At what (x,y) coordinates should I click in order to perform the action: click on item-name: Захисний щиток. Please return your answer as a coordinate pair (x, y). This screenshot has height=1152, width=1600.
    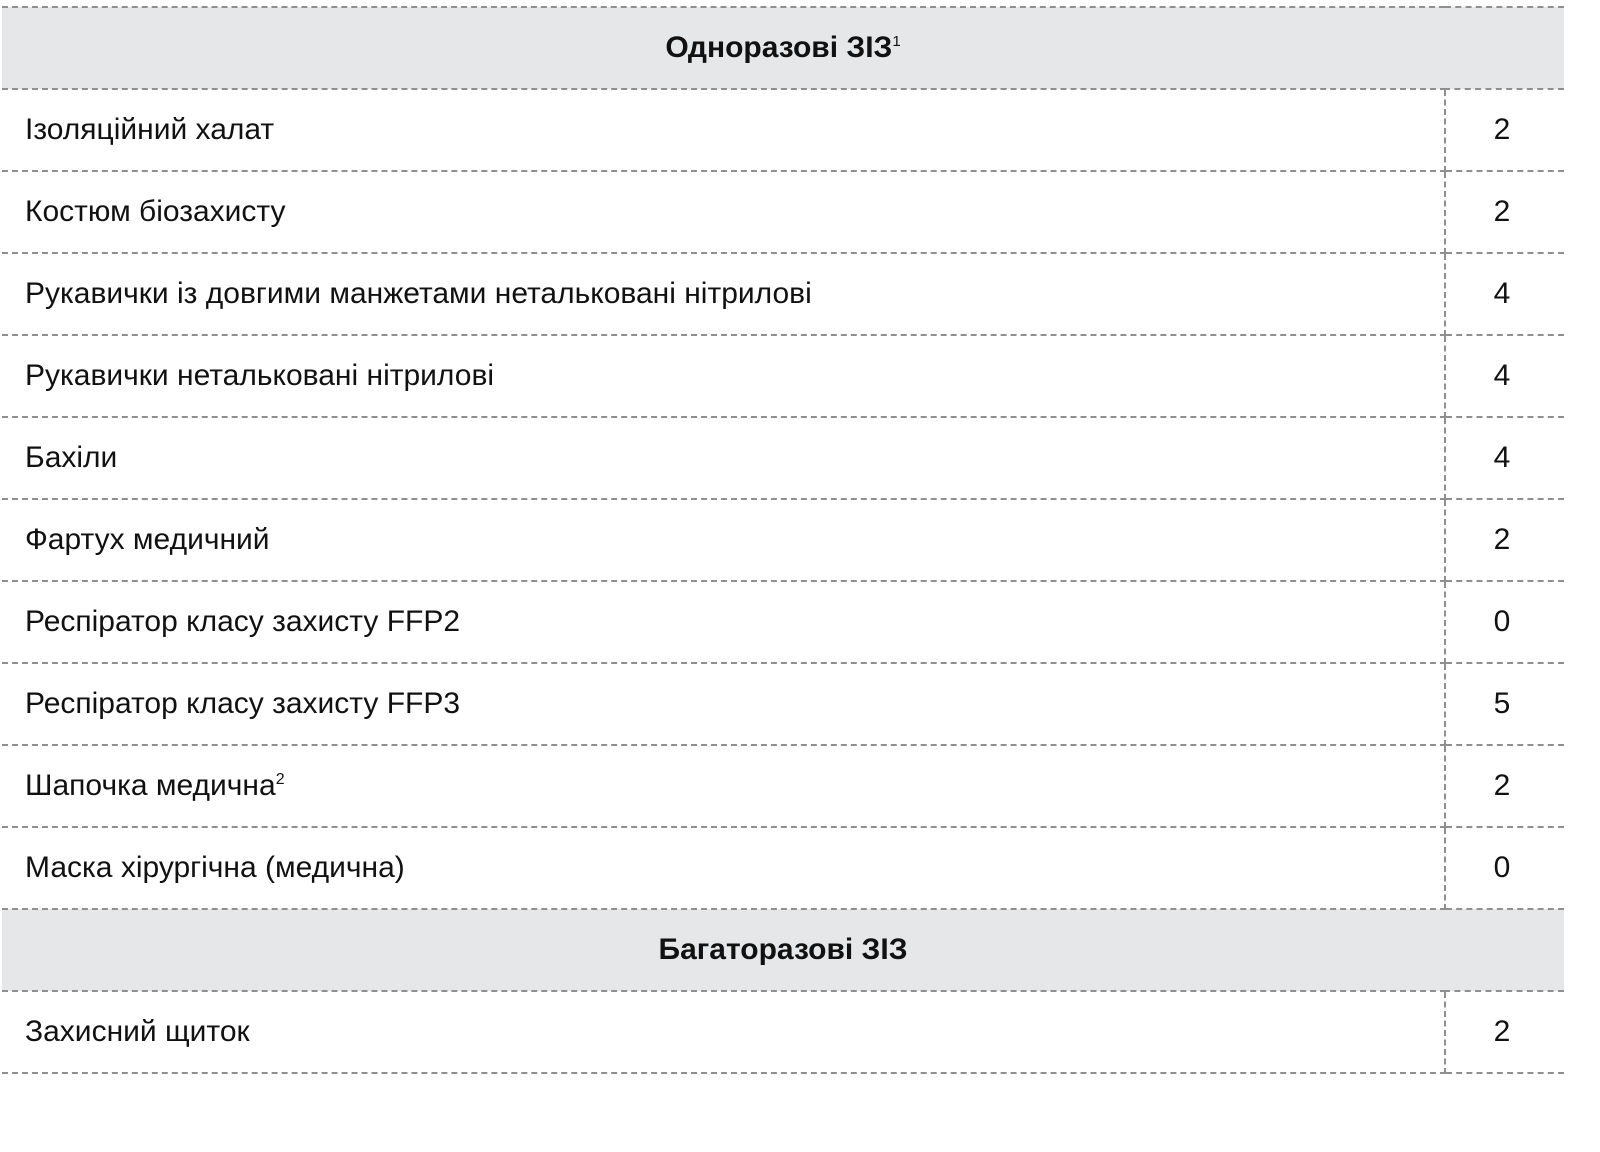
    Looking at the image, I should click on (724, 1032).